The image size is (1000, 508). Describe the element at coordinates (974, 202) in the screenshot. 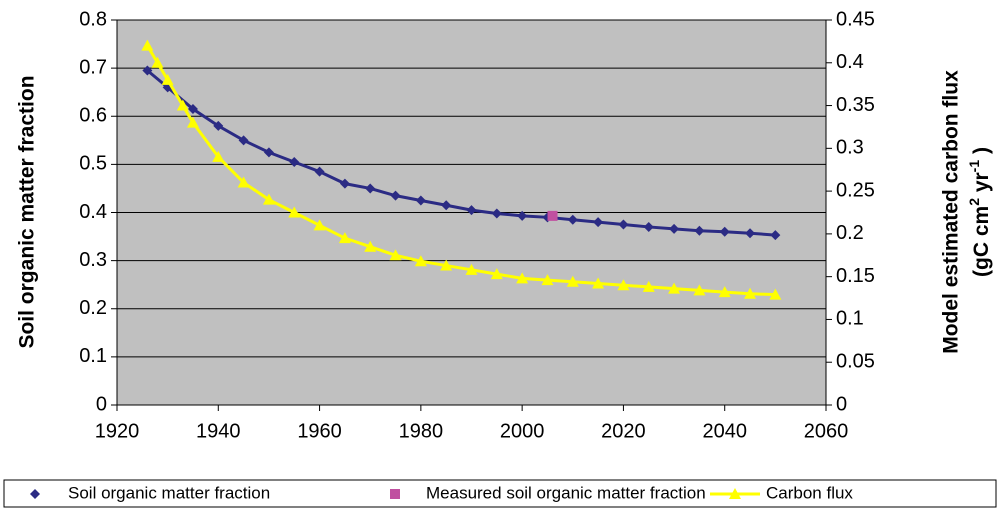

I see `unit-sup: 2` at that location.